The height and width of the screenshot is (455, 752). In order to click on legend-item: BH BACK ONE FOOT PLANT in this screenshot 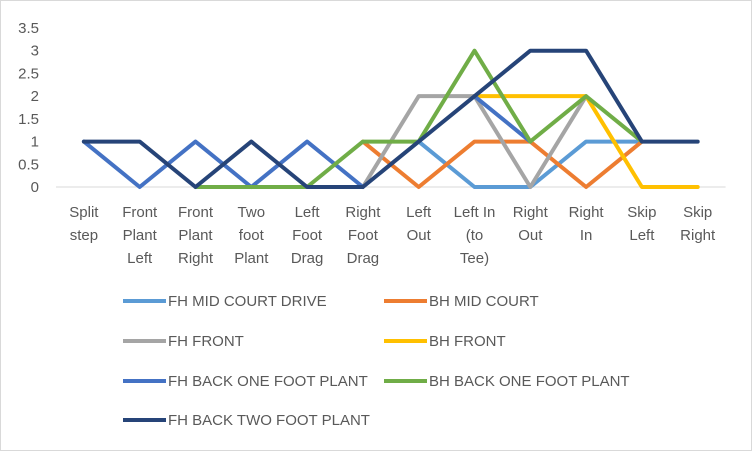, I will do `click(507, 381)`.